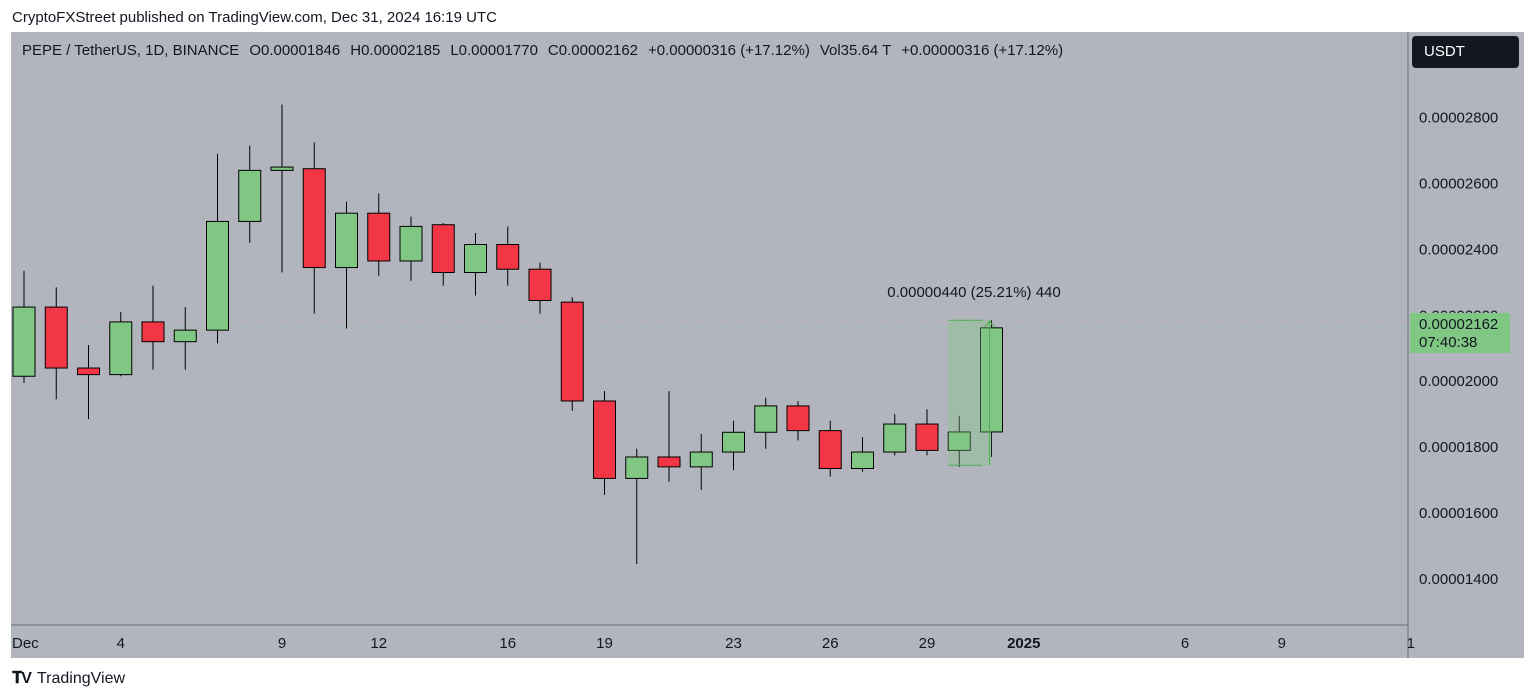 The height and width of the screenshot is (700, 1536). Describe the element at coordinates (970, 393) in the screenshot. I see `measure-range-box` at that location.